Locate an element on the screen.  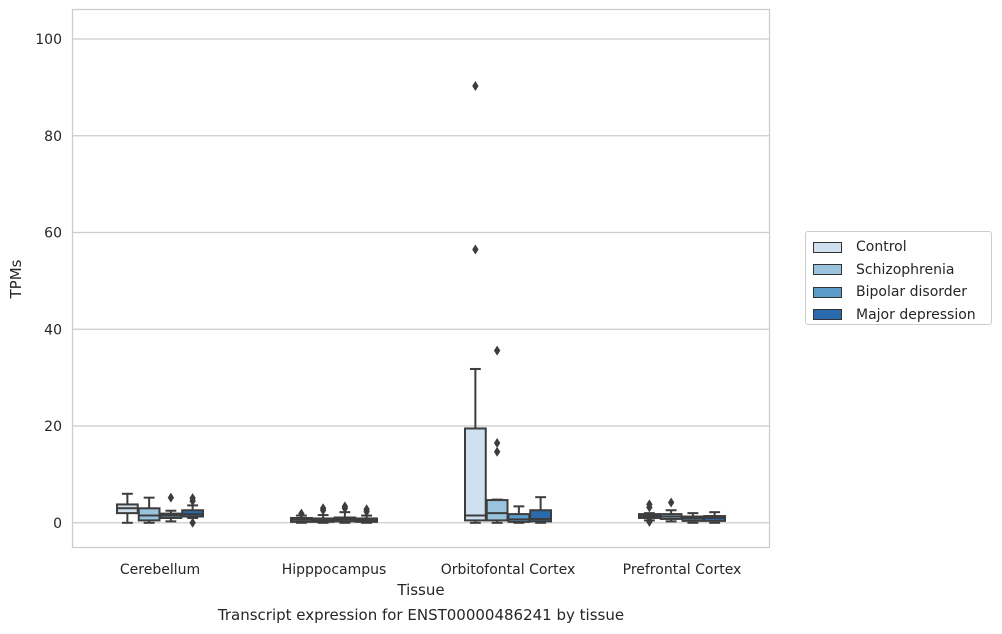
legend-item: Bipolar disorder is located at coordinates (902, 292).